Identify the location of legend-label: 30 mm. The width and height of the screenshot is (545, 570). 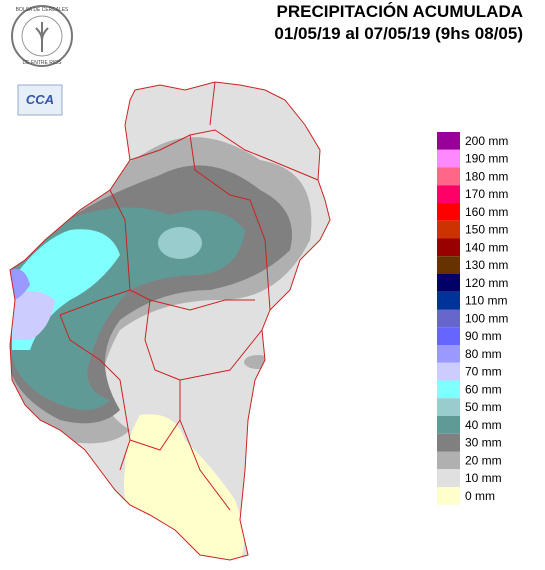
(483, 443).